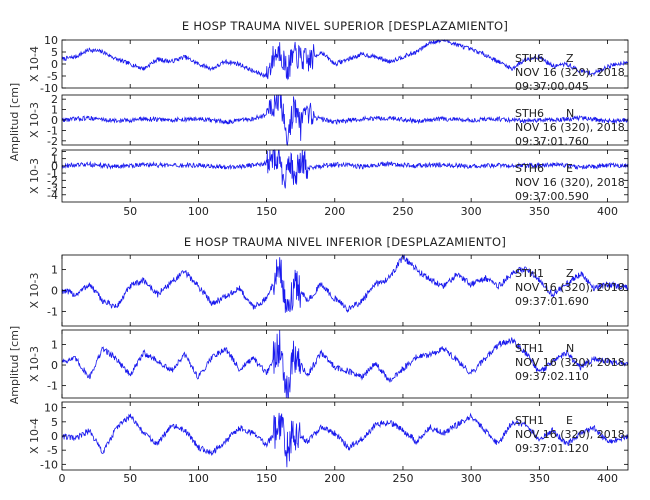 The image size is (650, 500). I want to click on y-tick-label: -3, so click(52, 188).